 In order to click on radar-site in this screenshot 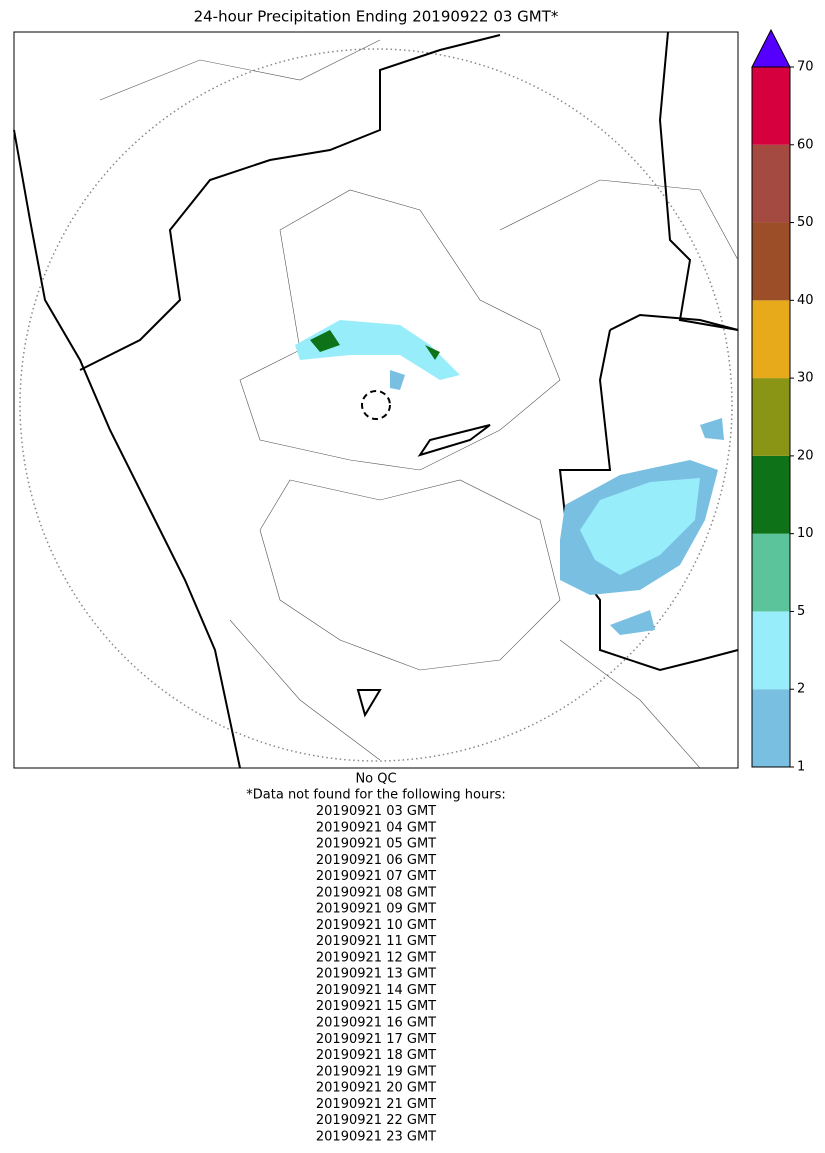, I will do `click(376, 405)`.